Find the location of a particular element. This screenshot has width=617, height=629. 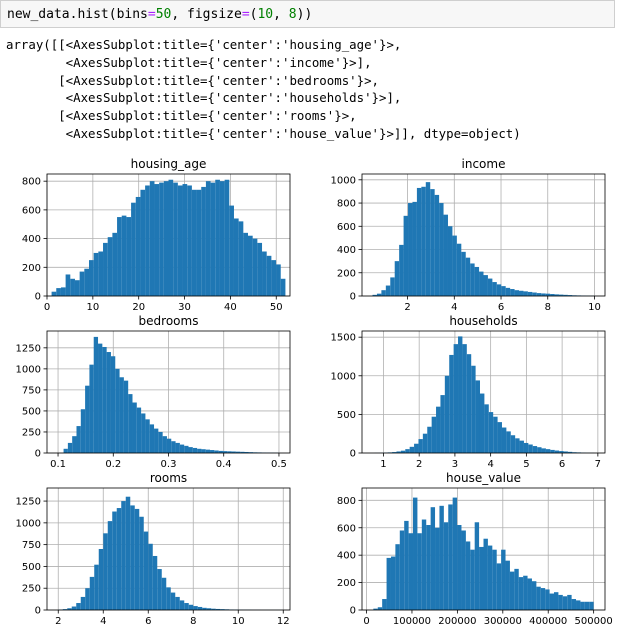

x-tick-label: 0.4 is located at coordinates (224, 464).